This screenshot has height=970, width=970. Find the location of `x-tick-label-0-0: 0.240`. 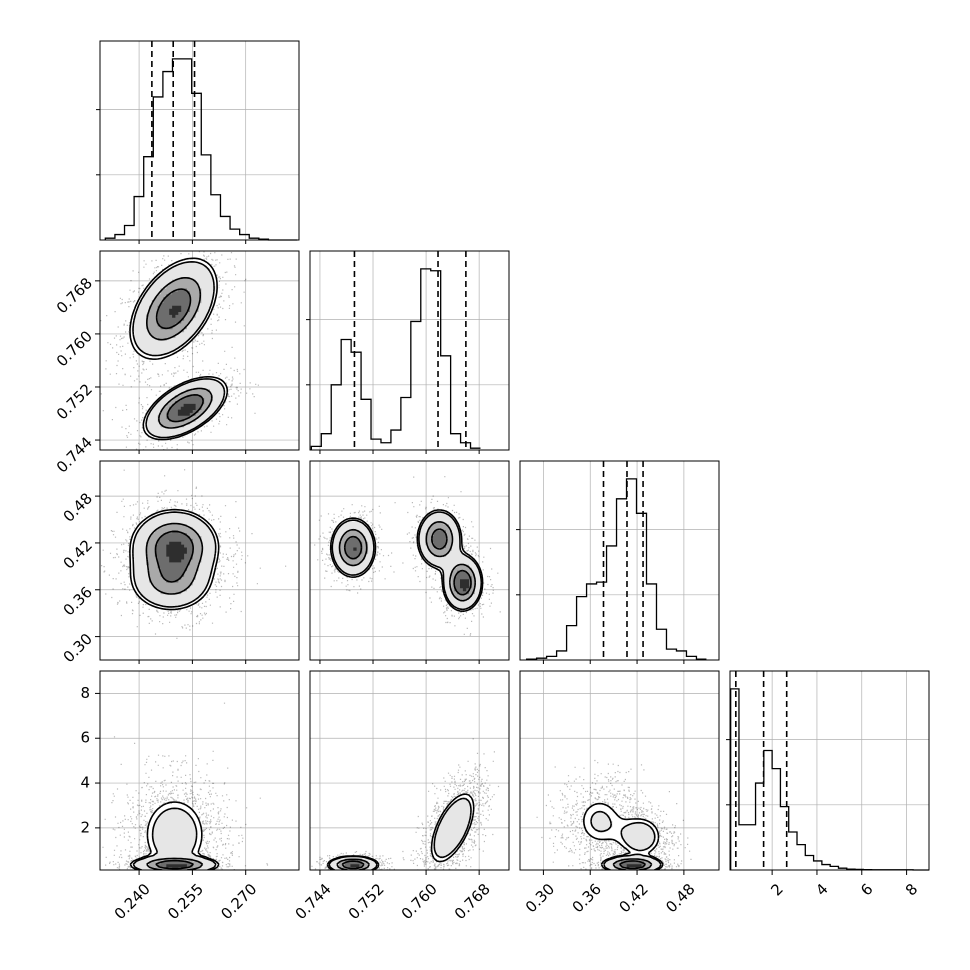

x-tick-label-0-0: 0.240 is located at coordinates (132, 901).